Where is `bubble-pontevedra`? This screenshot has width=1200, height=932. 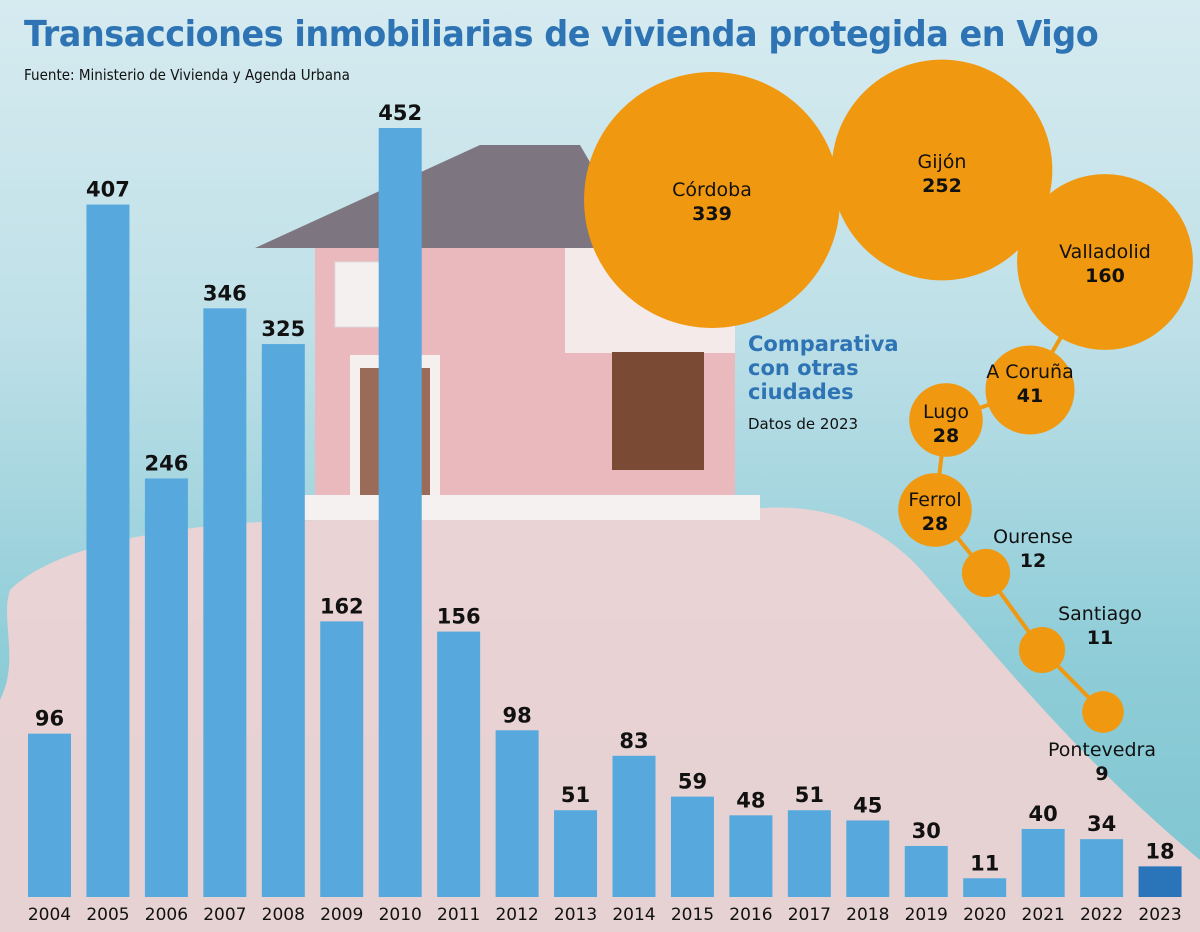 bubble-pontevedra is located at coordinates (1103, 712).